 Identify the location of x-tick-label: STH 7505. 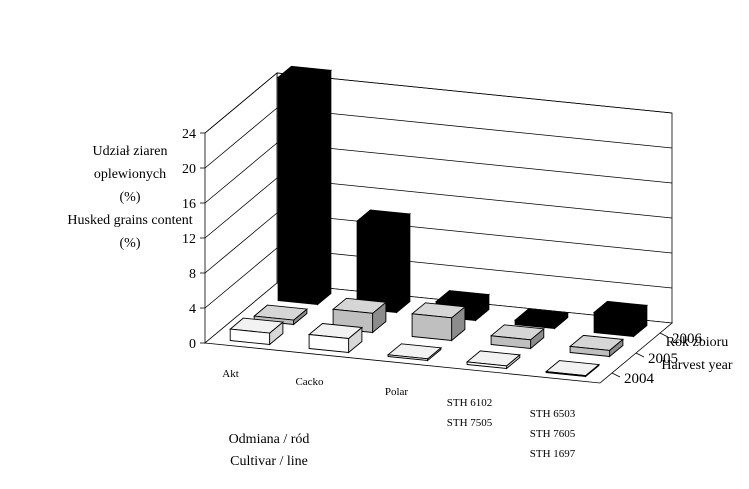
(470, 423).